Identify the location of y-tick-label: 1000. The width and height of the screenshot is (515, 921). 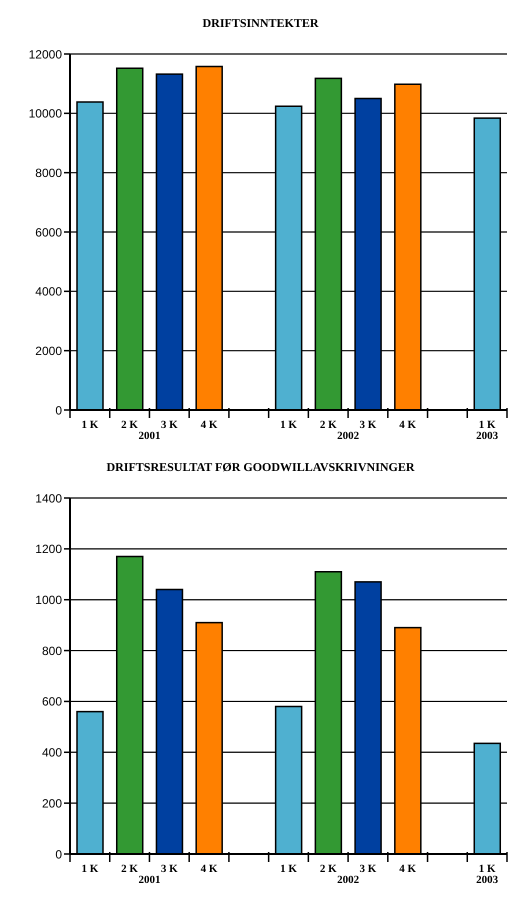
(48, 599).